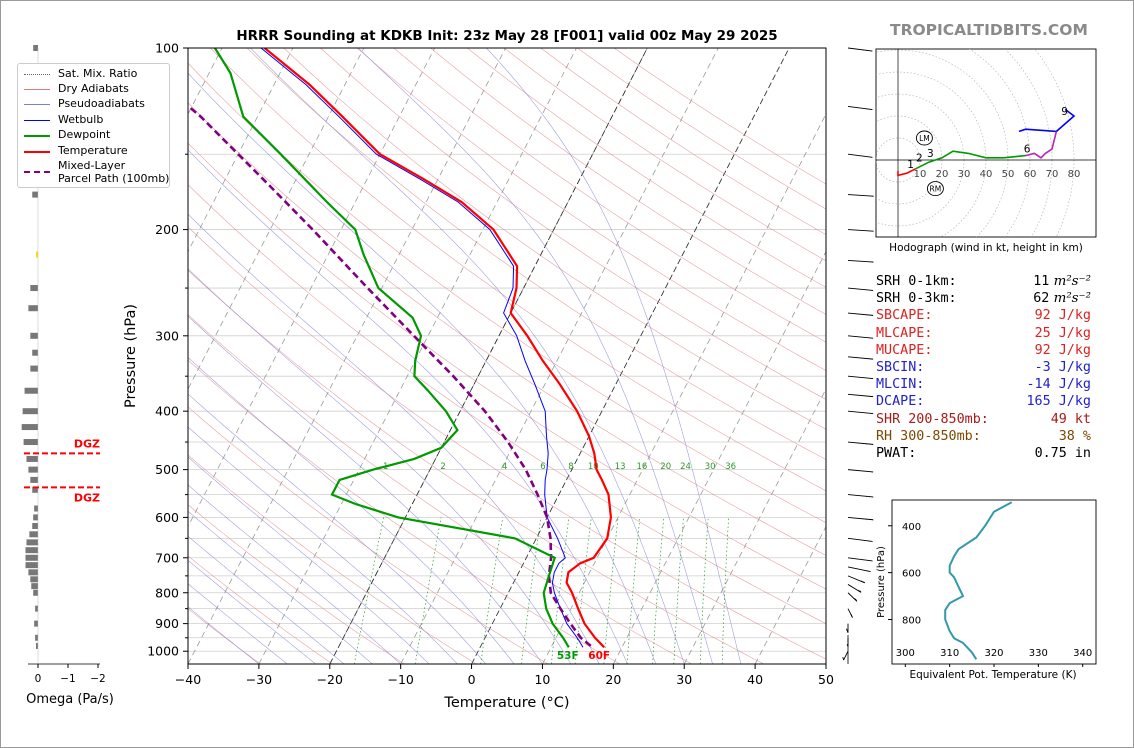  Describe the element at coordinates (542, 467) in the screenshot. I see `mixing-ratio-label: 6` at that location.